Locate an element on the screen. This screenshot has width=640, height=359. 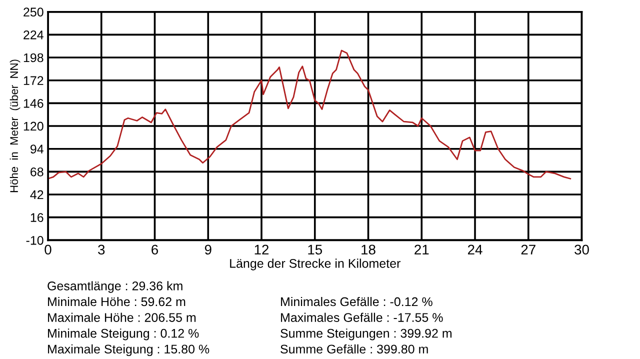
x-tick-label: 18 is located at coordinates (369, 249).